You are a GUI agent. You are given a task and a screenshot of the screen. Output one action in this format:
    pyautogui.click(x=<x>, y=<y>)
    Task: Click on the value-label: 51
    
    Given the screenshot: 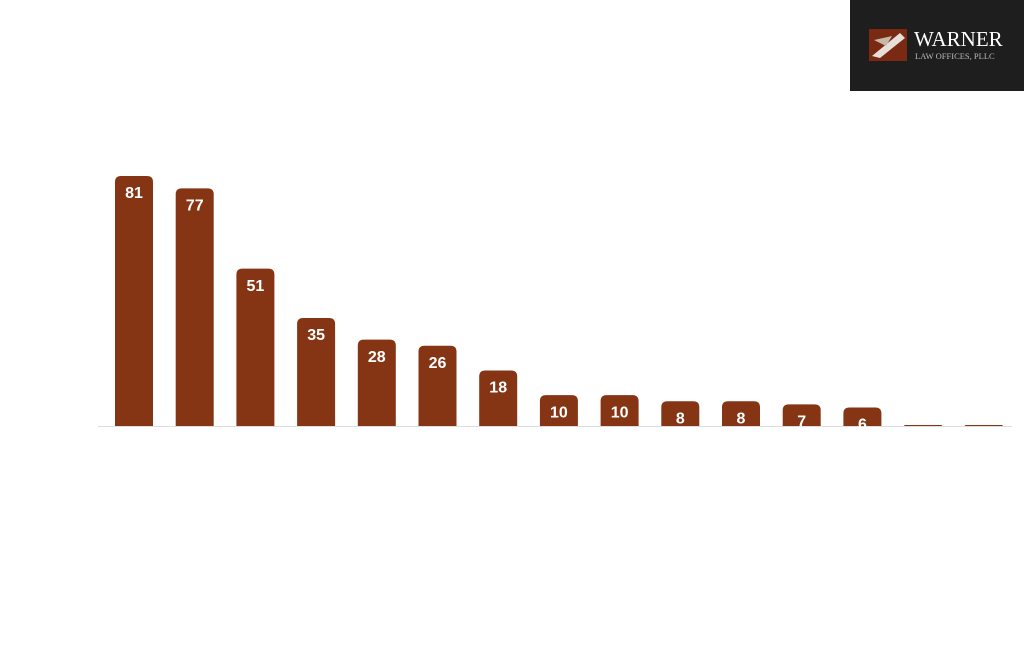 What is the action you would take?
    pyautogui.click(x=256, y=286)
    